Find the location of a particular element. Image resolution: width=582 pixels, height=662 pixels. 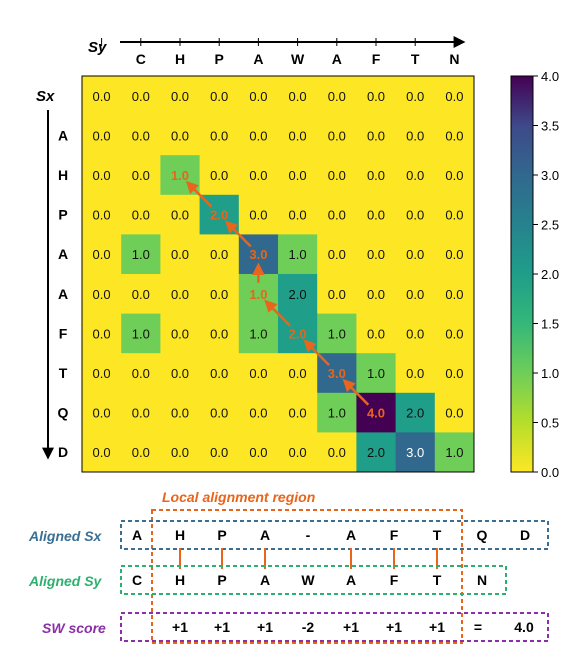

matrix-cell-value: 4.0 is located at coordinates (376, 413).